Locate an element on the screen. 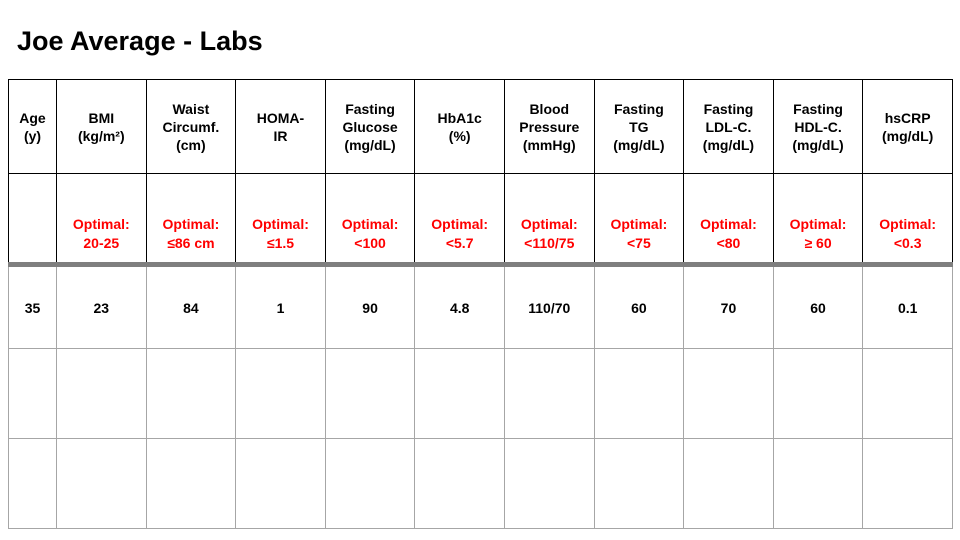 The image size is (960, 540). value-hdl: 60 is located at coordinates (818, 306).